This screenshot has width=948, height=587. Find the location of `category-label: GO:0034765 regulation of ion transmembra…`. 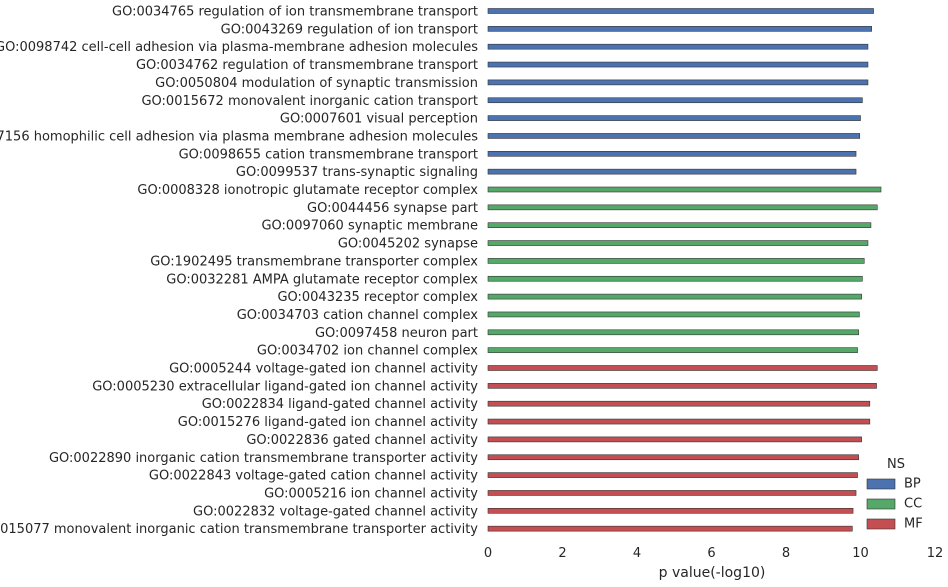

category-label: GO:0034765 regulation of ion transmembra… is located at coordinates (295, 12).